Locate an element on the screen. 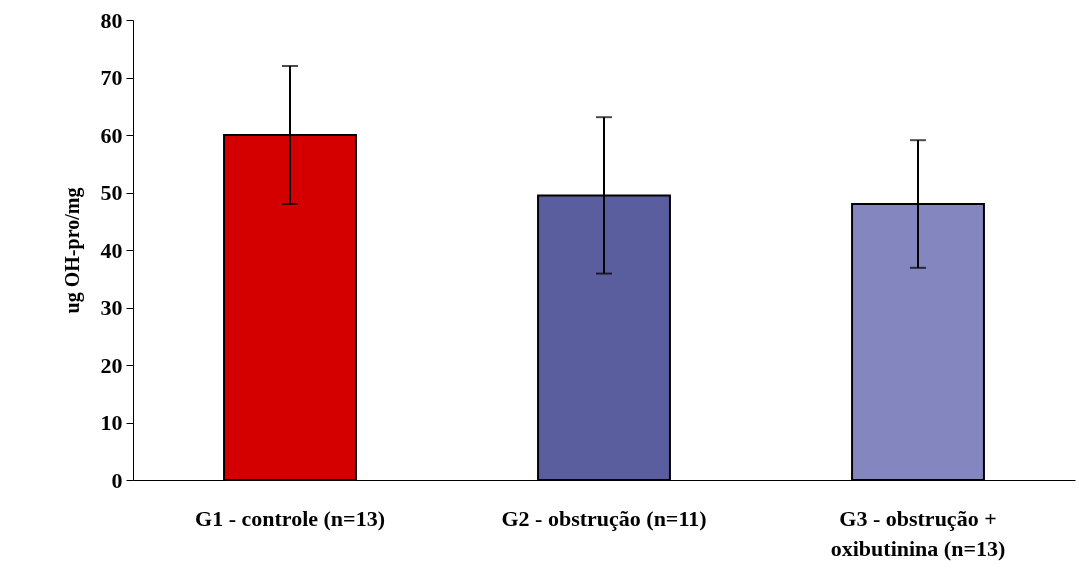 The height and width of the screenshot is (581, 1079). y-tick-label: 40 is located at coordinates (111, 250).